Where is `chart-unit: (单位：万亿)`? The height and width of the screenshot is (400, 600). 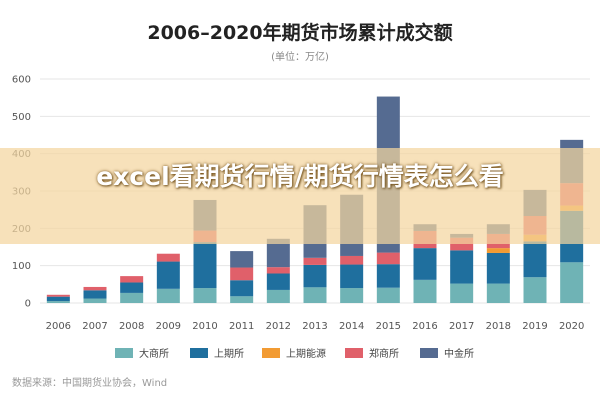 chart-unit: (单位：万亿) is located at coordinates (300, 56).